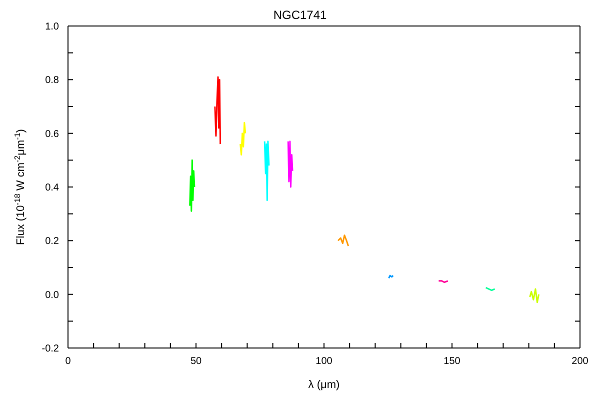 The width and height of the screenshot is (600, 400). What do you see at coordinates (52, 27) in the screenshot?
I see `y-tick-label: 1.0` at bounding box center [52, 27].